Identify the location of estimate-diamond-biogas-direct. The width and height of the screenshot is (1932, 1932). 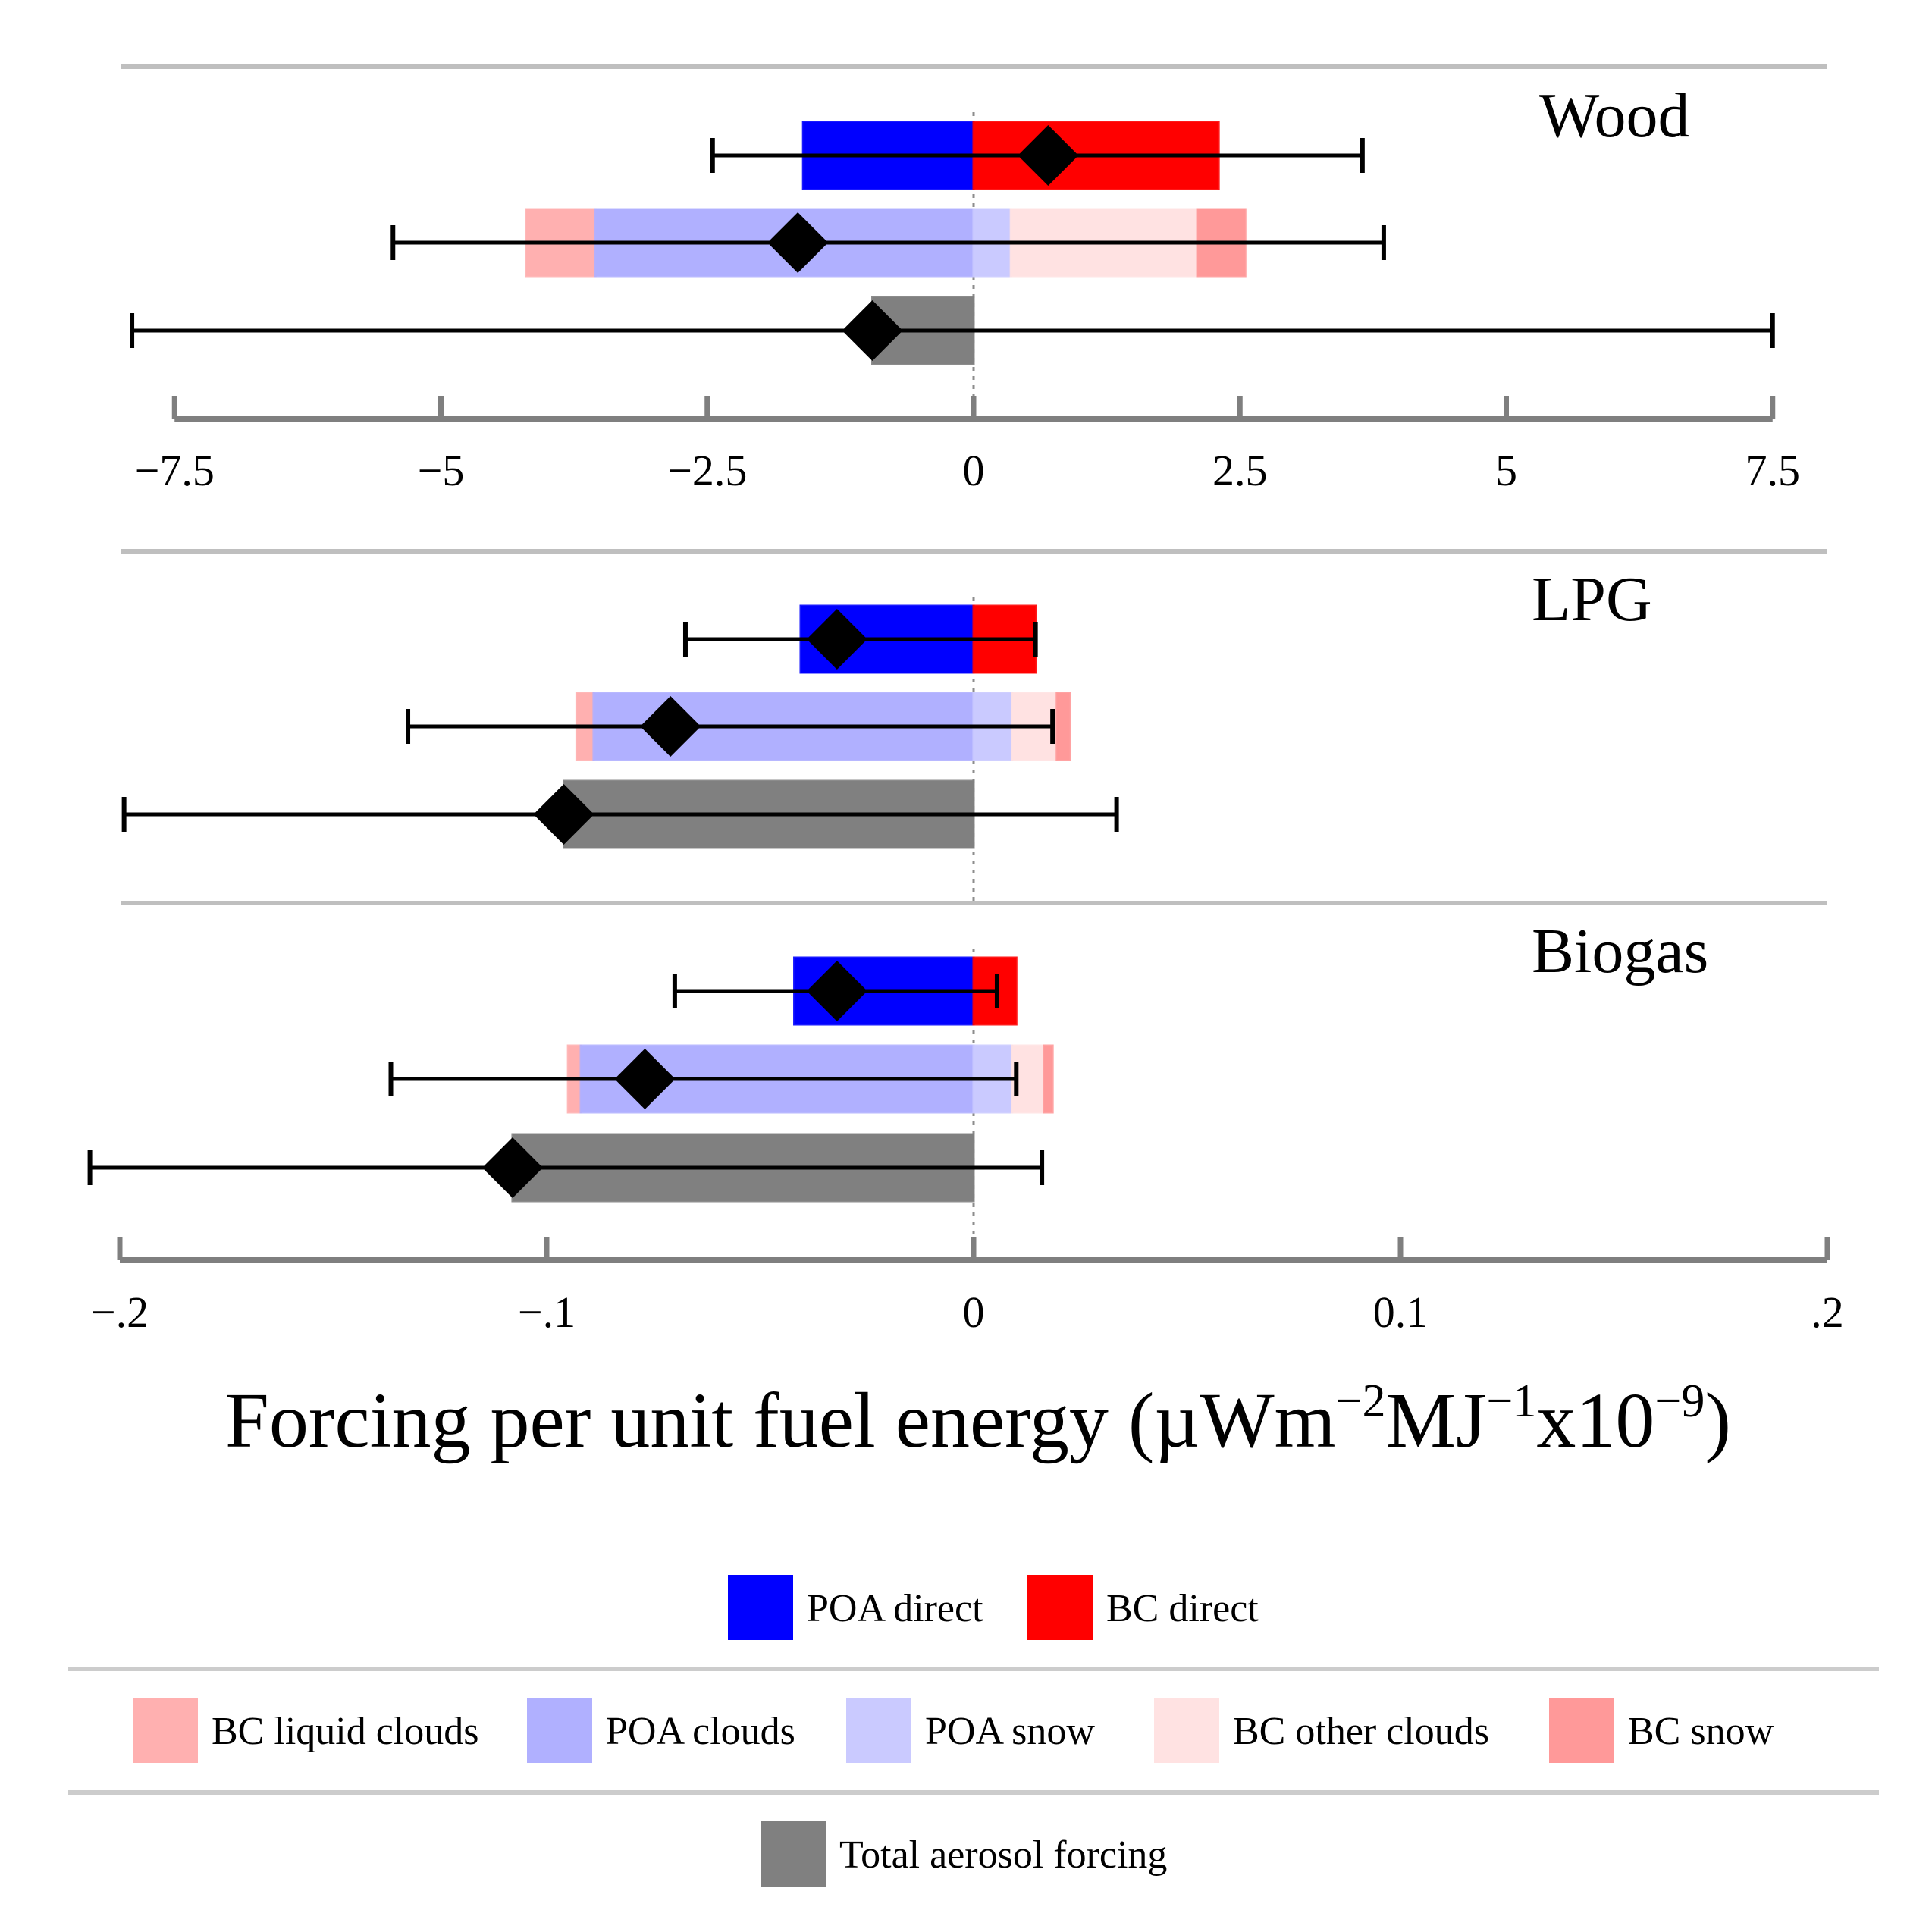
(836, 991).